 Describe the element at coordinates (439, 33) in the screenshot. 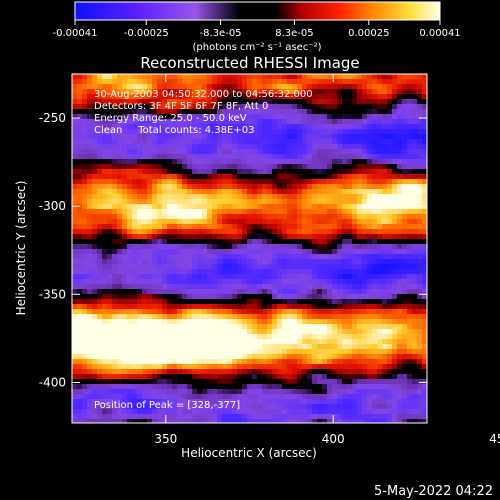

I see `colorbar-tick-label: 0.00041` at that location.